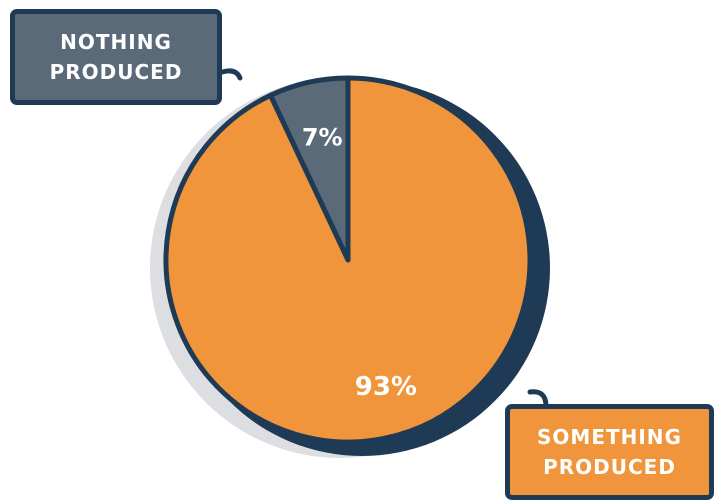  I want to click on pie-slice-labels: 7% 93%, so click(359, 263).